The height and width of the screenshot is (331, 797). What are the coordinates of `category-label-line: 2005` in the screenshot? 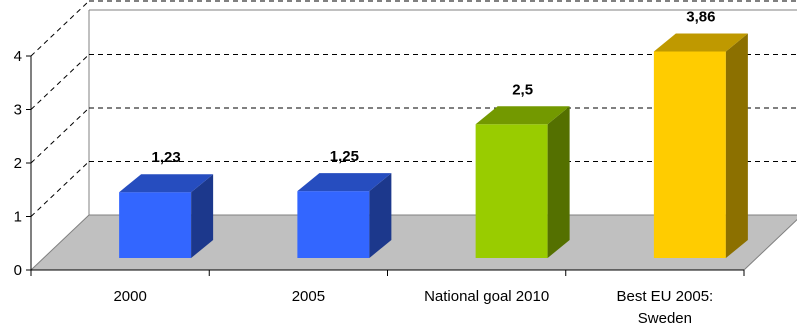 It's located at (308, 296).